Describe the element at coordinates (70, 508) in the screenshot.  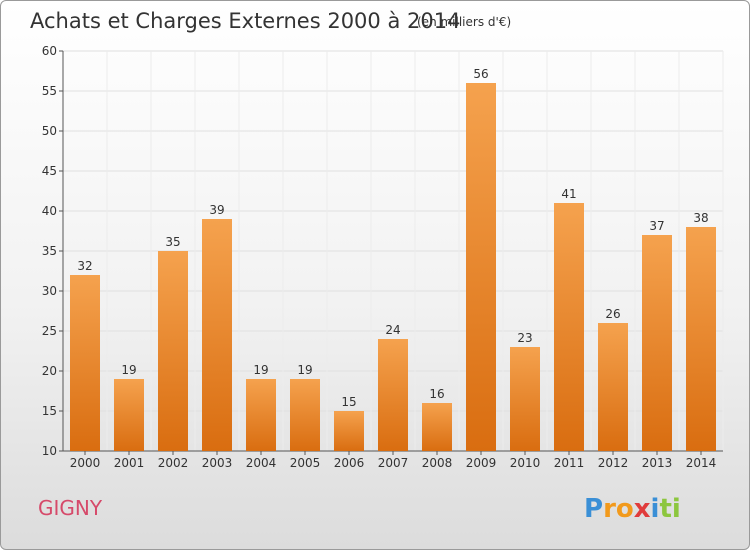
I see `commune-name: GIGNY` at that location.